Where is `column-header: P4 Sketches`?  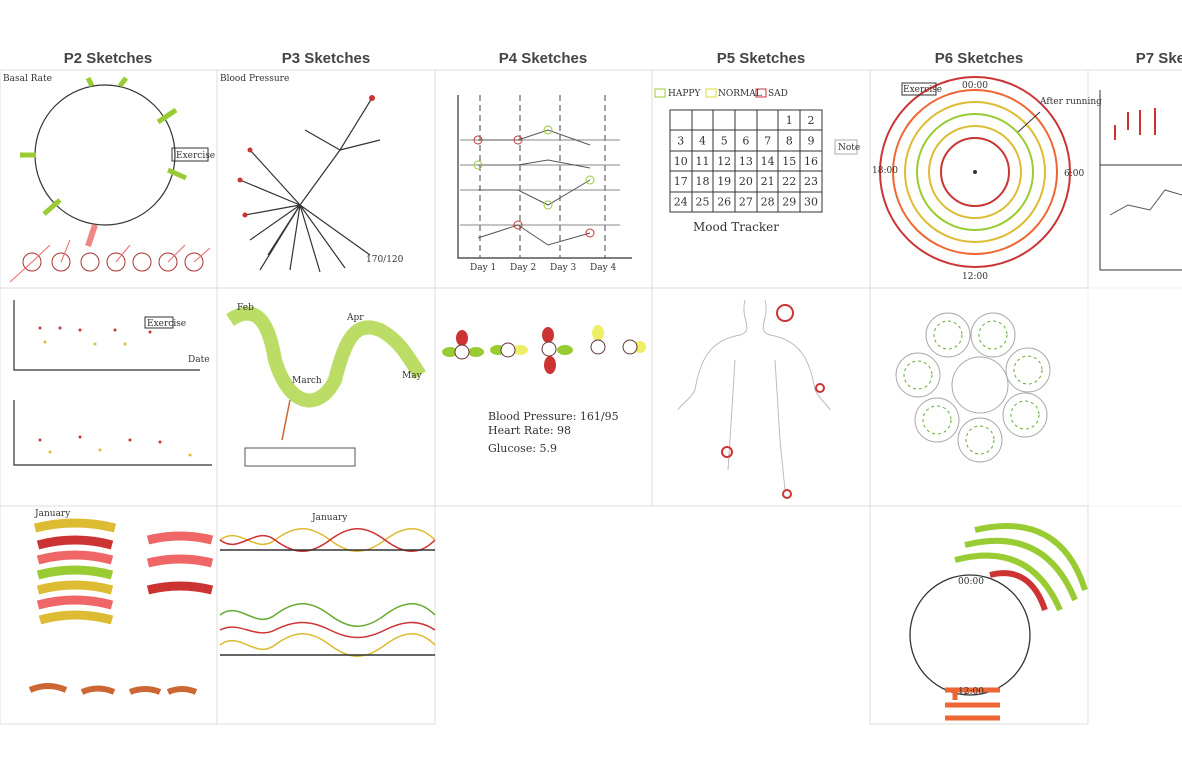
column-header: P4 Sketches is located at coordinates (543, 58).